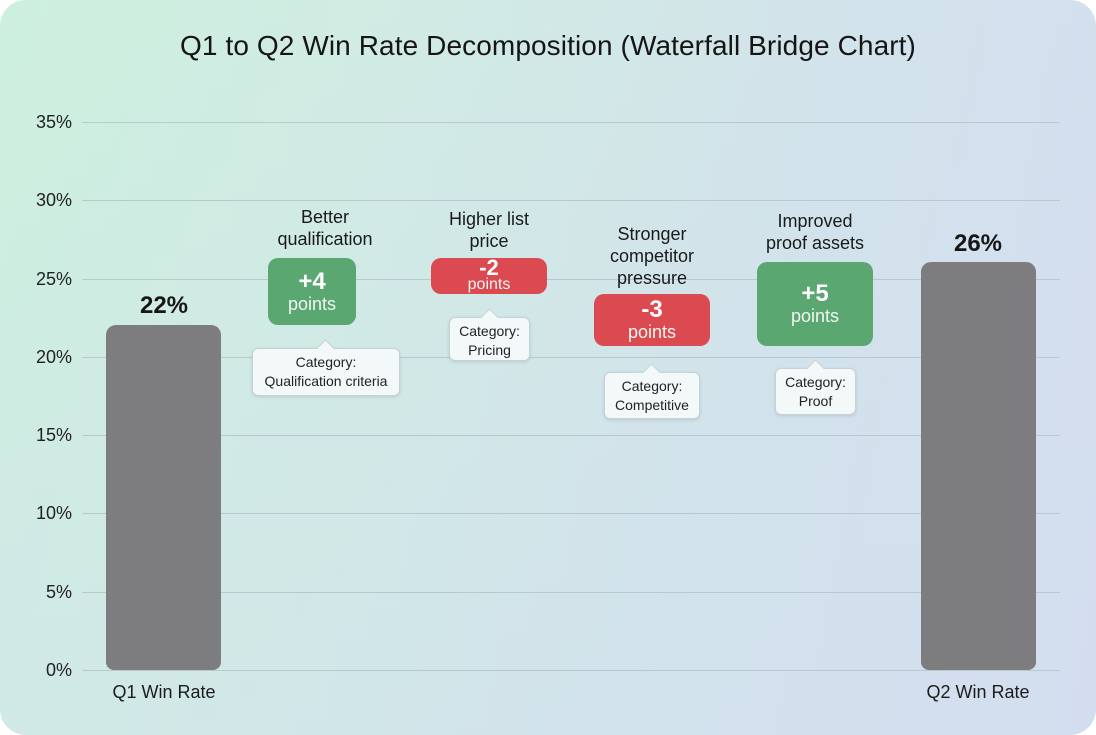 This screenshot has width=1096, height=735. Describe the element at coordinates (652, 395) in the screenshot. I see `category-callout-competitive: Category: Competitive` at that location.